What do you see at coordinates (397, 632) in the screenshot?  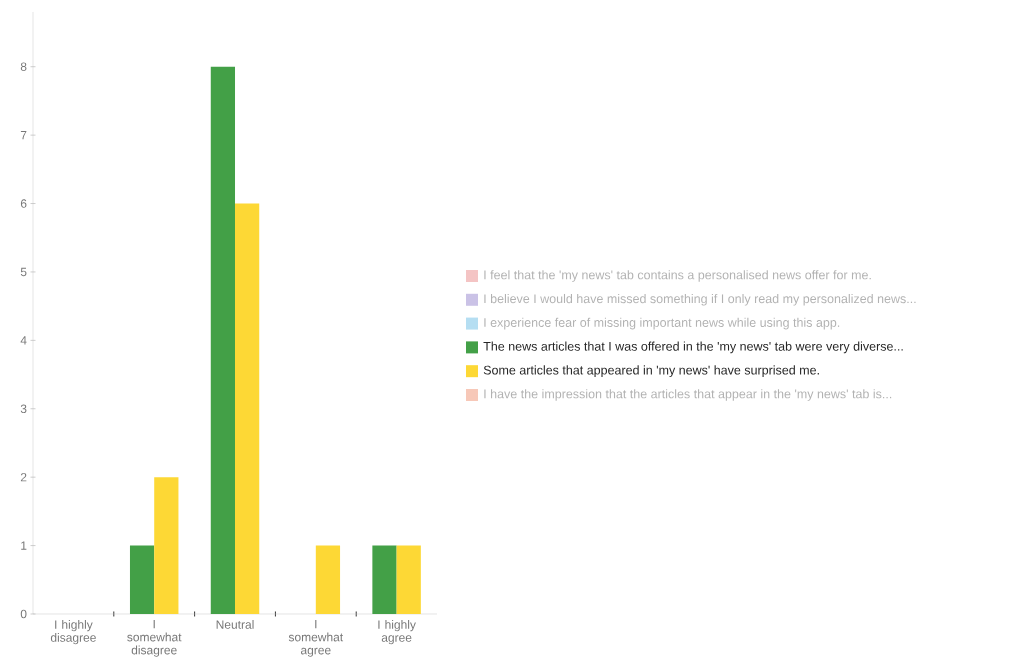 I see `x-tick-label: I highly agree` at bounding box center [397, 632].